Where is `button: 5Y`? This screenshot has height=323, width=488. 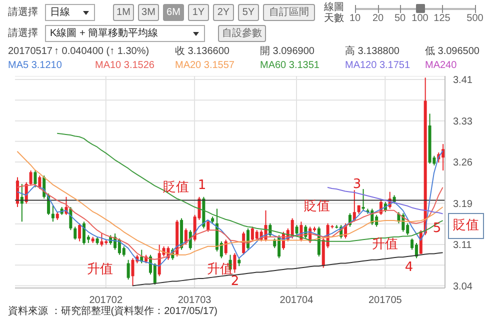 button: 5Y is located at coordinates (248, 12).